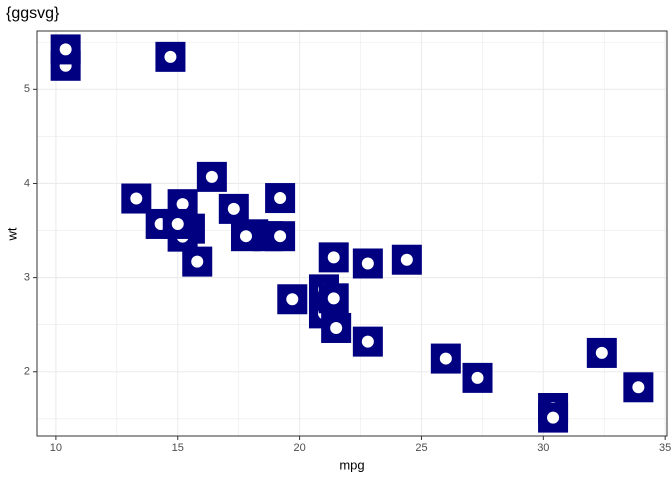 The image size is (672, 485). What do you see at coordinates (27, 372) in the screenshot?
I see `y-tick-label: 2` at bounding box center [27, 372].